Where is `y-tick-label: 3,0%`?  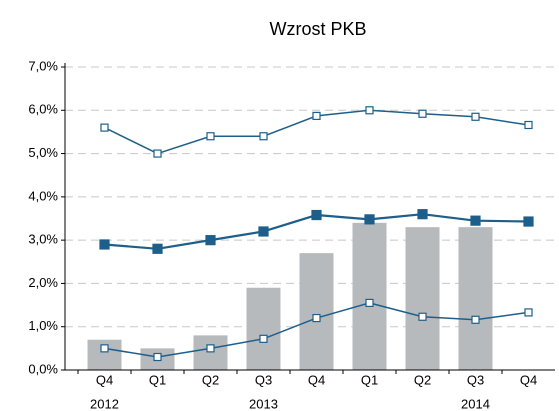 y-tick-label: 3,0% is located at coordinates (43, 239).